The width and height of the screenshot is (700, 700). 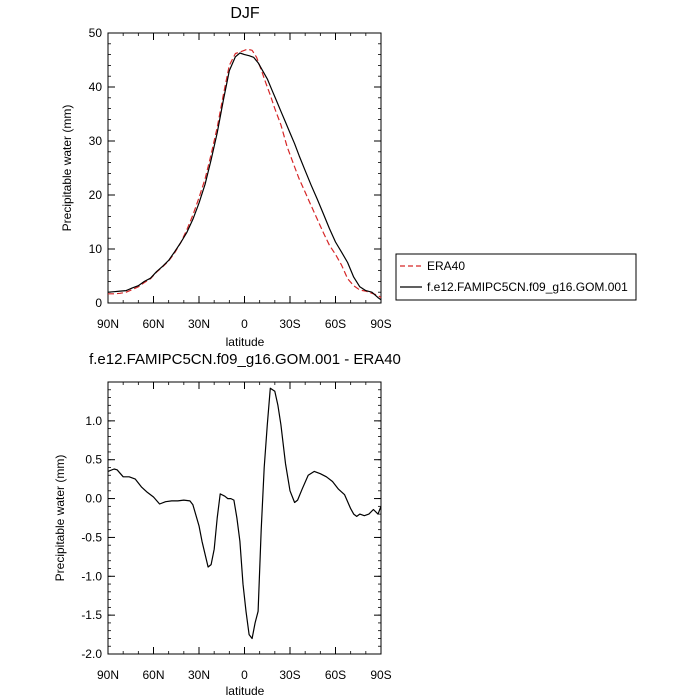 What do you see at coordinates (91, 615) in the screenshot?
I see `y-tick-label: -1.5` at bounding box center [91, 615].